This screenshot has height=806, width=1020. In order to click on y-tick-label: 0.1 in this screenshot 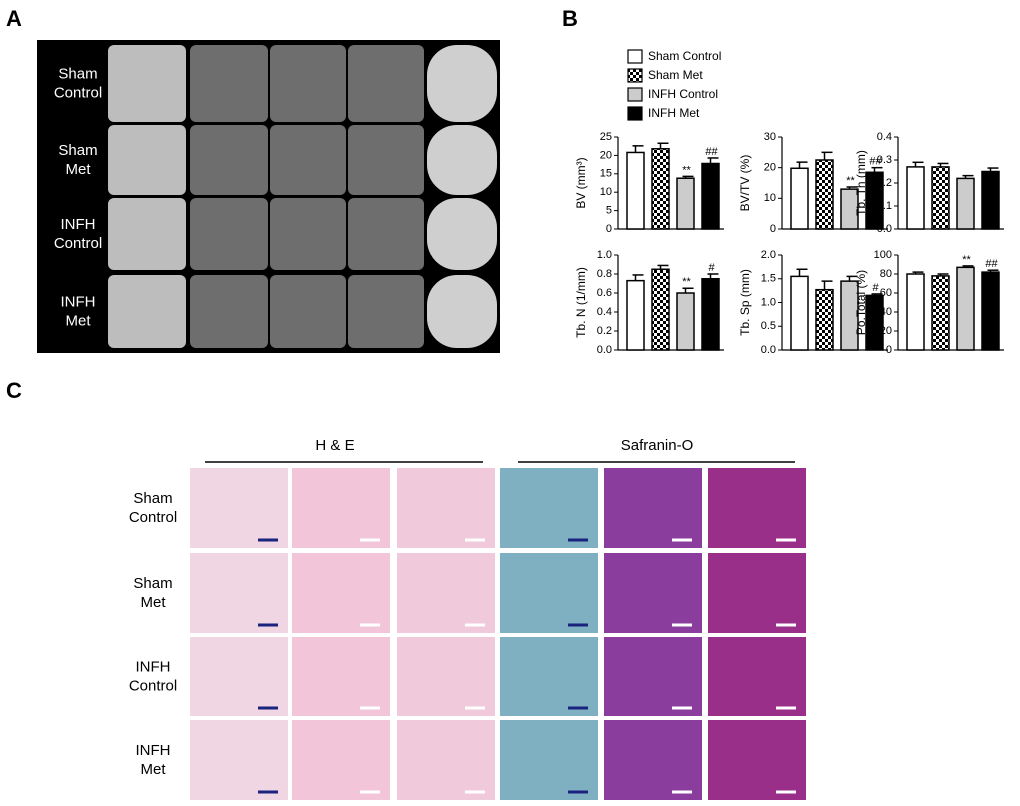, I will do `click(884, 206)`.